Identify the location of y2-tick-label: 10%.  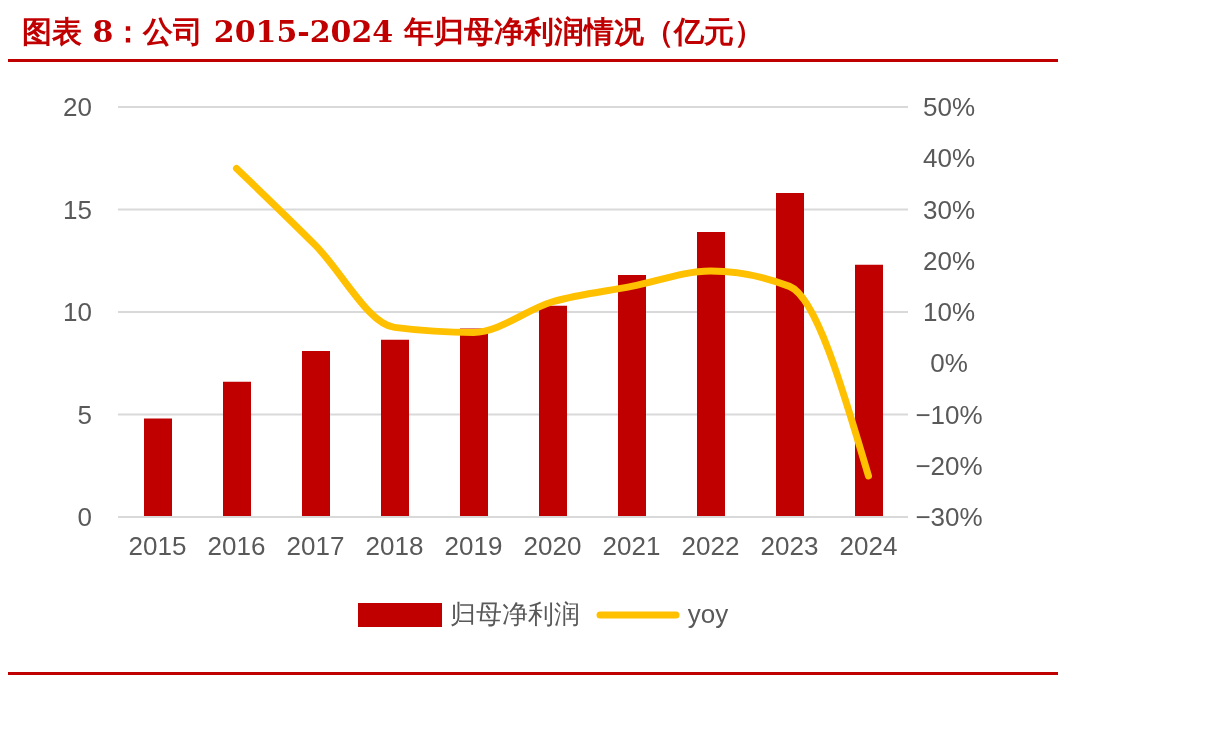
(949, 312).